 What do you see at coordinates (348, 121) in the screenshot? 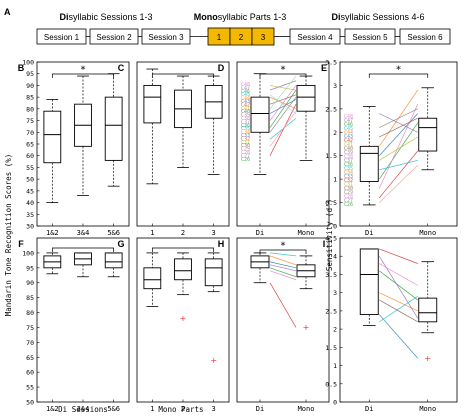
I see `subject-label: C47` at bounding box center [348, 121].